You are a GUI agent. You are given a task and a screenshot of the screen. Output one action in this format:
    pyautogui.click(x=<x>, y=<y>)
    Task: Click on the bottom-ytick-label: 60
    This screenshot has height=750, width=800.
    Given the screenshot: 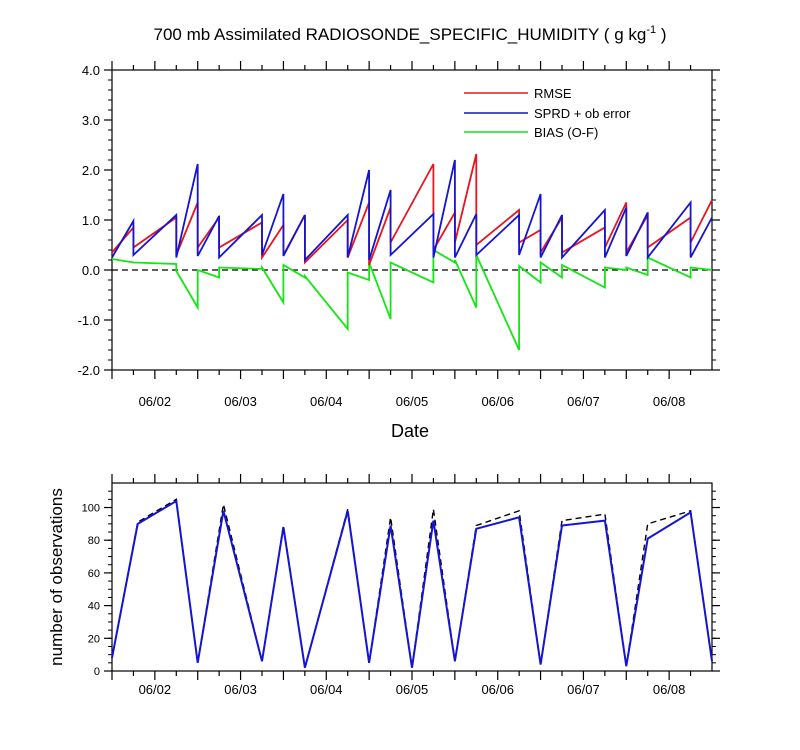 What is the action you would take?
    pyautogui.click(x=94, y=574)
    